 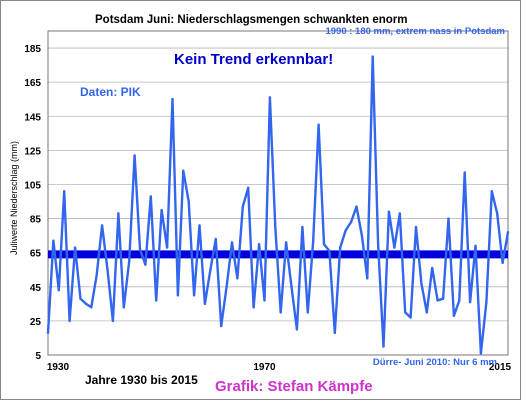 What do you see at coordinates (253, 59) in the screenshot?
I see `no-trend-annotation: Kein Trend erkennbar!` at bounding box center [253, 59].